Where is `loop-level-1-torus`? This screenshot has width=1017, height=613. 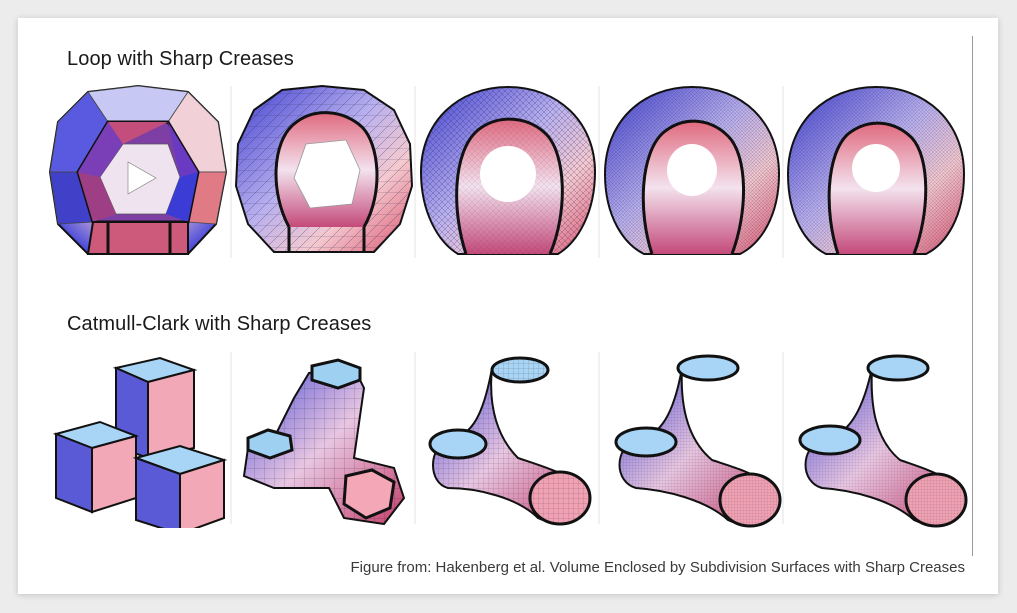
loop-level-1-torus is located at coordinates (324, 168).